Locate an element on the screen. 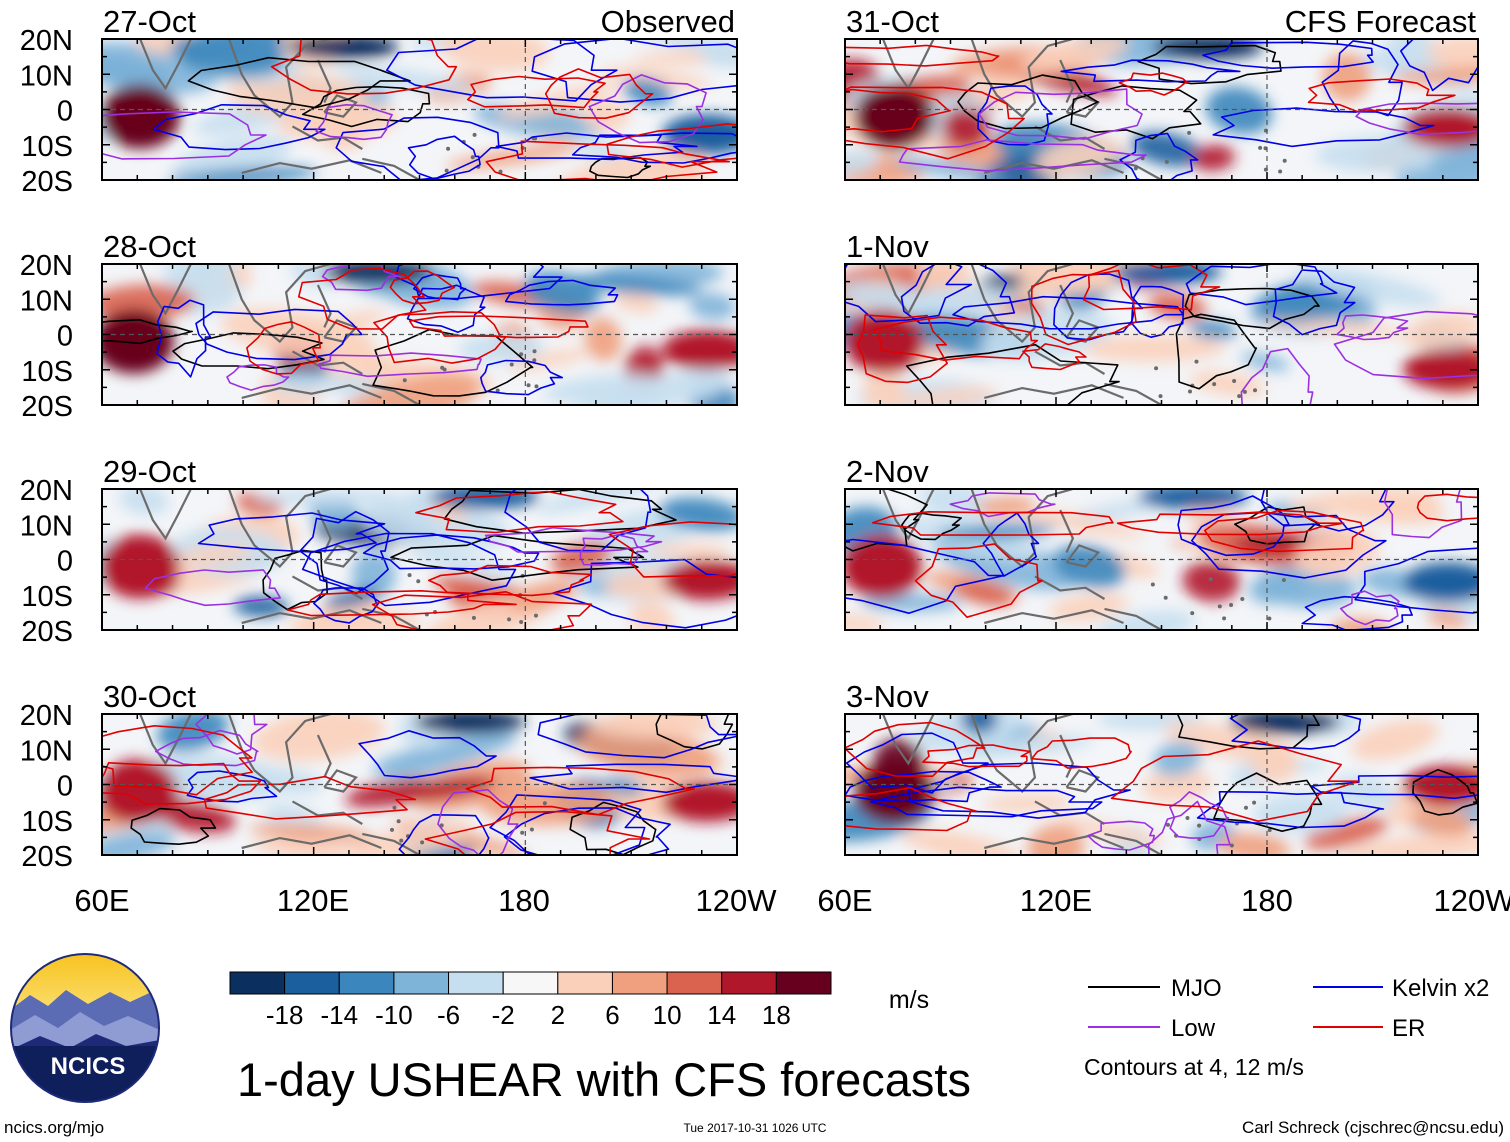  lat-label: 20S is located at coordinates (47, 632).